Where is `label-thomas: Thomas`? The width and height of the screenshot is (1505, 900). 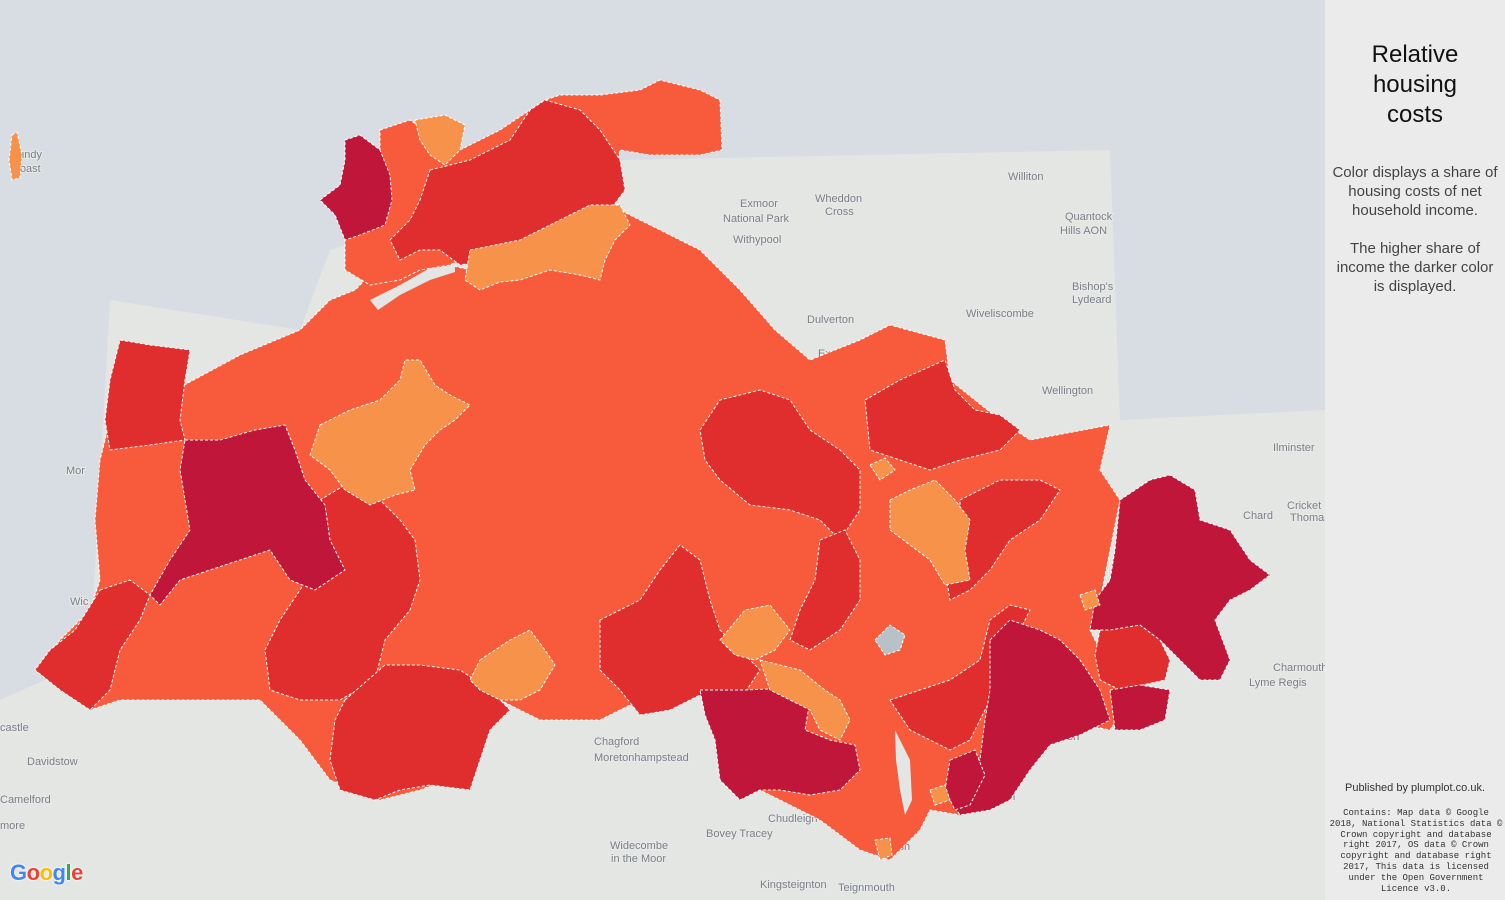
label-thomas: Thomas is located at coordinates (1307, 518).